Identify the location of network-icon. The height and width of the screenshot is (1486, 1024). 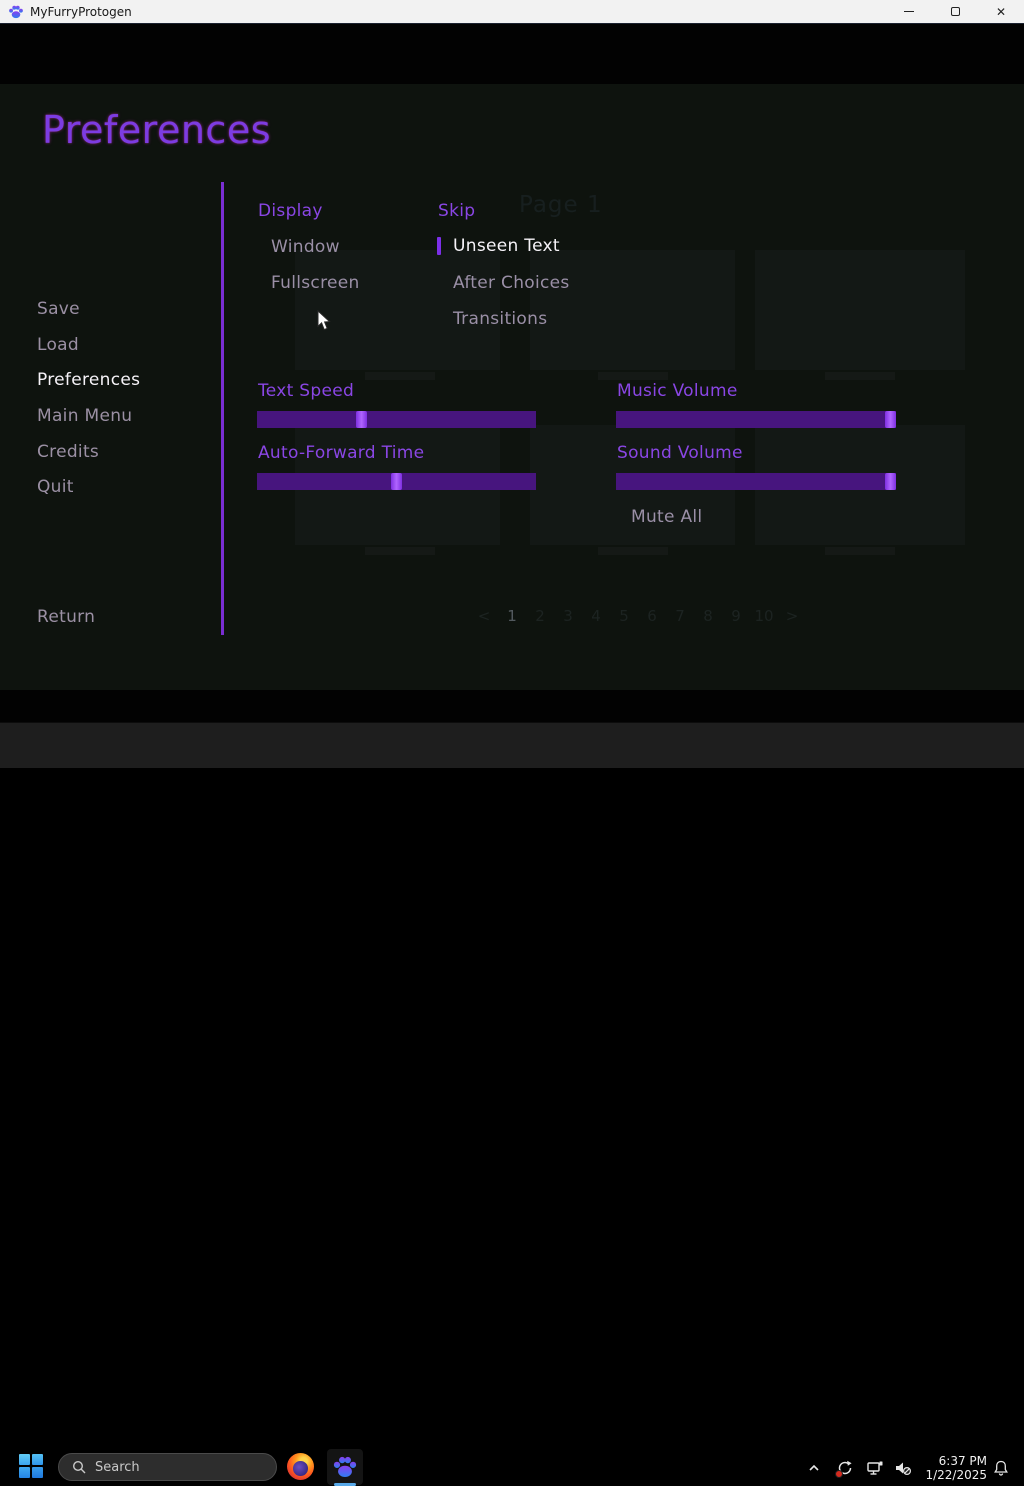
(875, 1468).